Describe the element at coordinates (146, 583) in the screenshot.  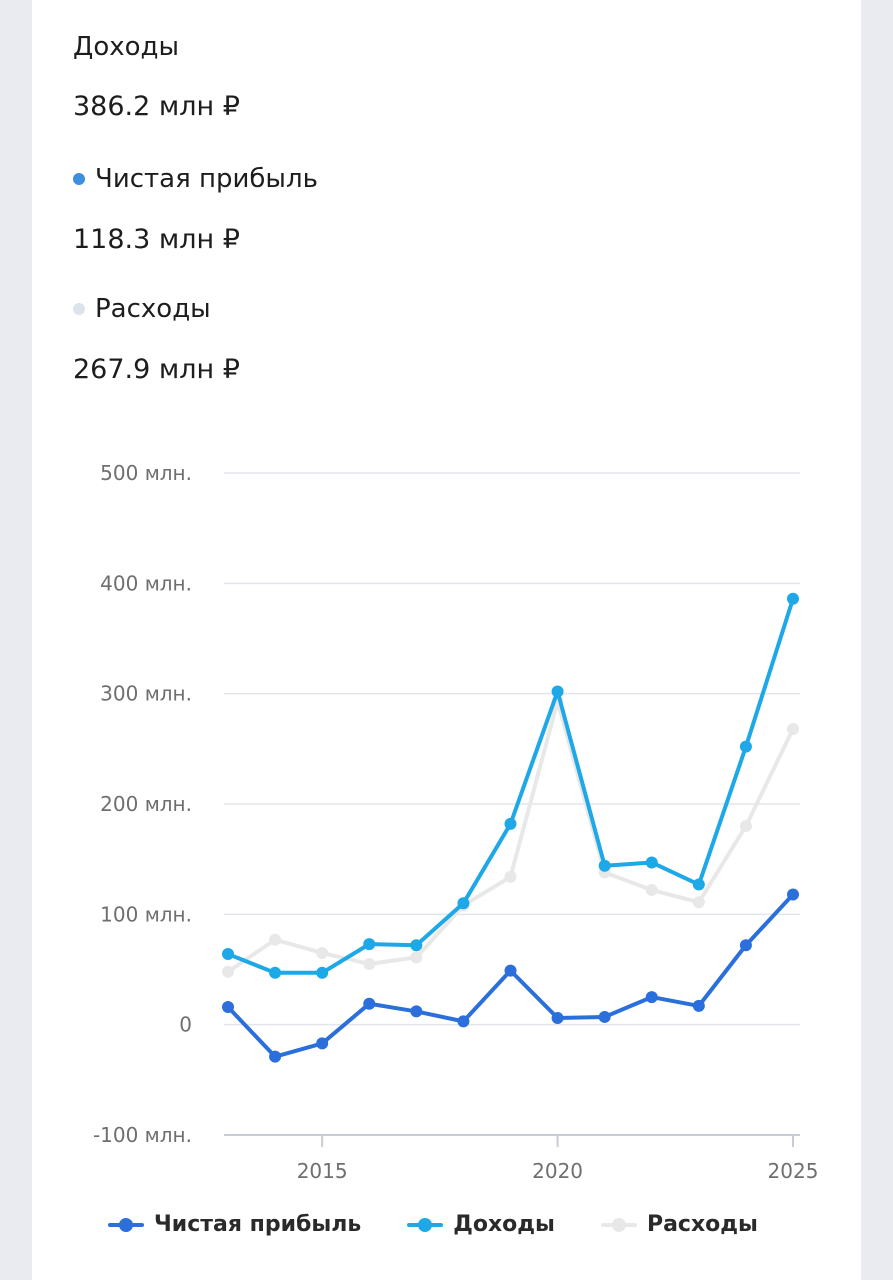
I see `y-tick-label: 400 млн.` at that location.